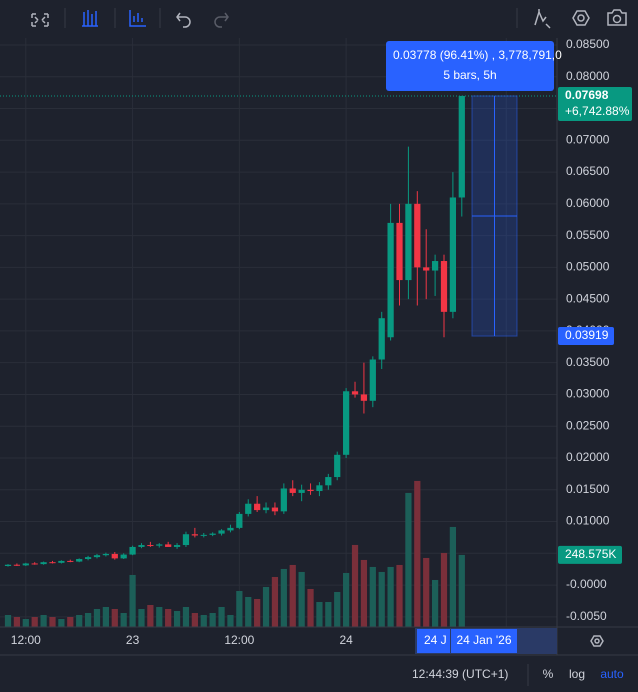 The image size is (638, 692). Describe the element at coordinates (588, 203) in the screenshot. I see `y-tick-label: 0.06000` at that location.